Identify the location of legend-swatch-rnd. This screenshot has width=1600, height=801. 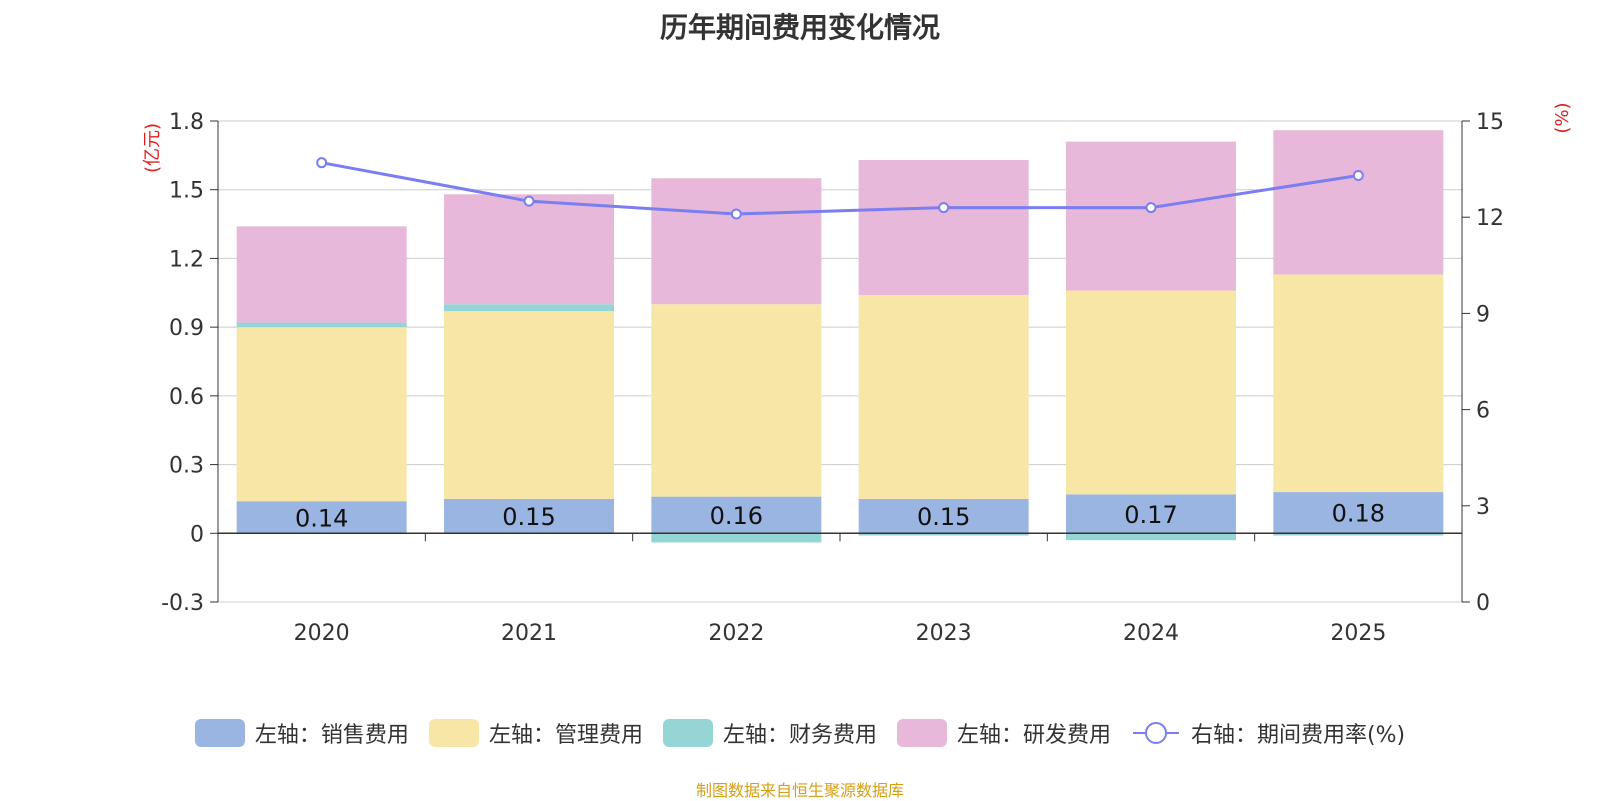
(921, 733).